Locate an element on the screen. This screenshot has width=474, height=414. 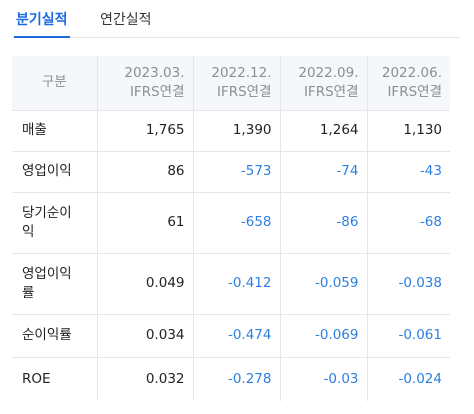
column-period: 2022.12. is located at coordinates (241, 72).